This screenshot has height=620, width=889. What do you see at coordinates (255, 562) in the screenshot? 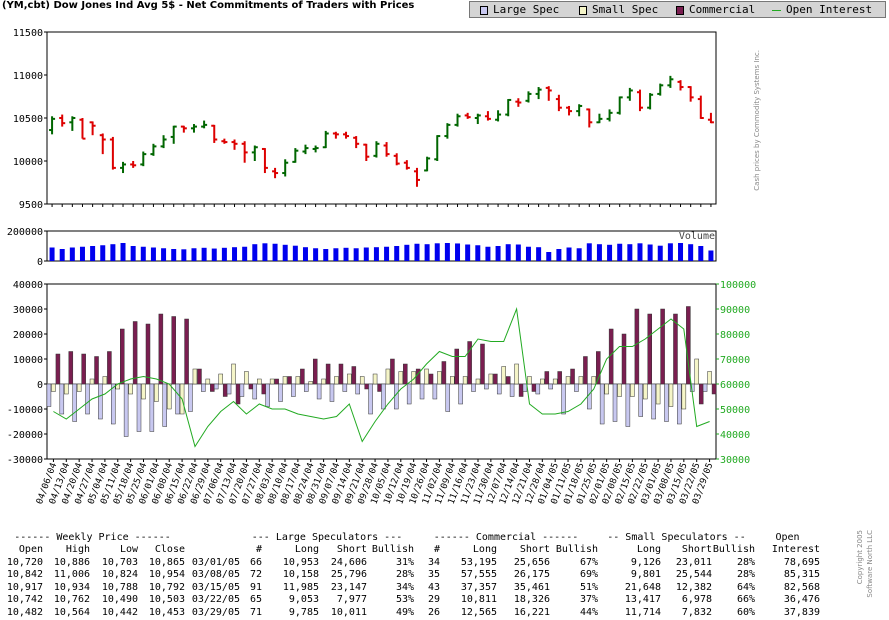
I see `table-cell: 66` at bounding box center [255, 562].